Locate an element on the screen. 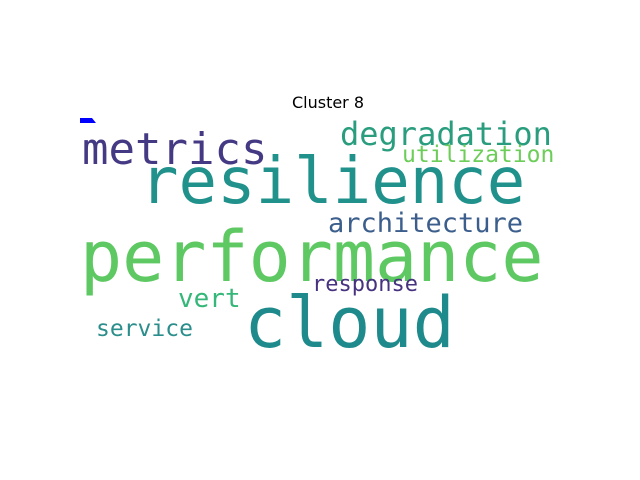 The width and height of the screenshot is (640, 480). corner-mark is located at coordinates (88, 120).